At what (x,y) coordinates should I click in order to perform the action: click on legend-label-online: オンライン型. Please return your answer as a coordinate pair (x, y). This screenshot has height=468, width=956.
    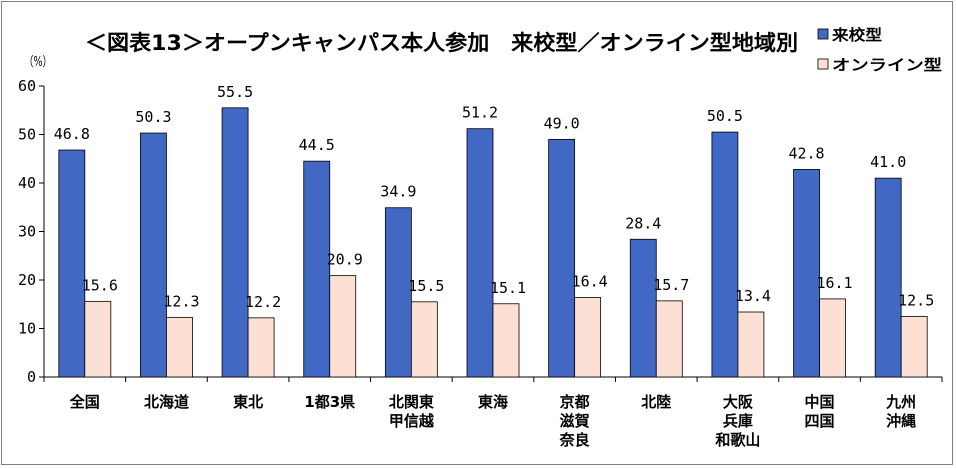
    Looking at the image, I should click on (887, 65).